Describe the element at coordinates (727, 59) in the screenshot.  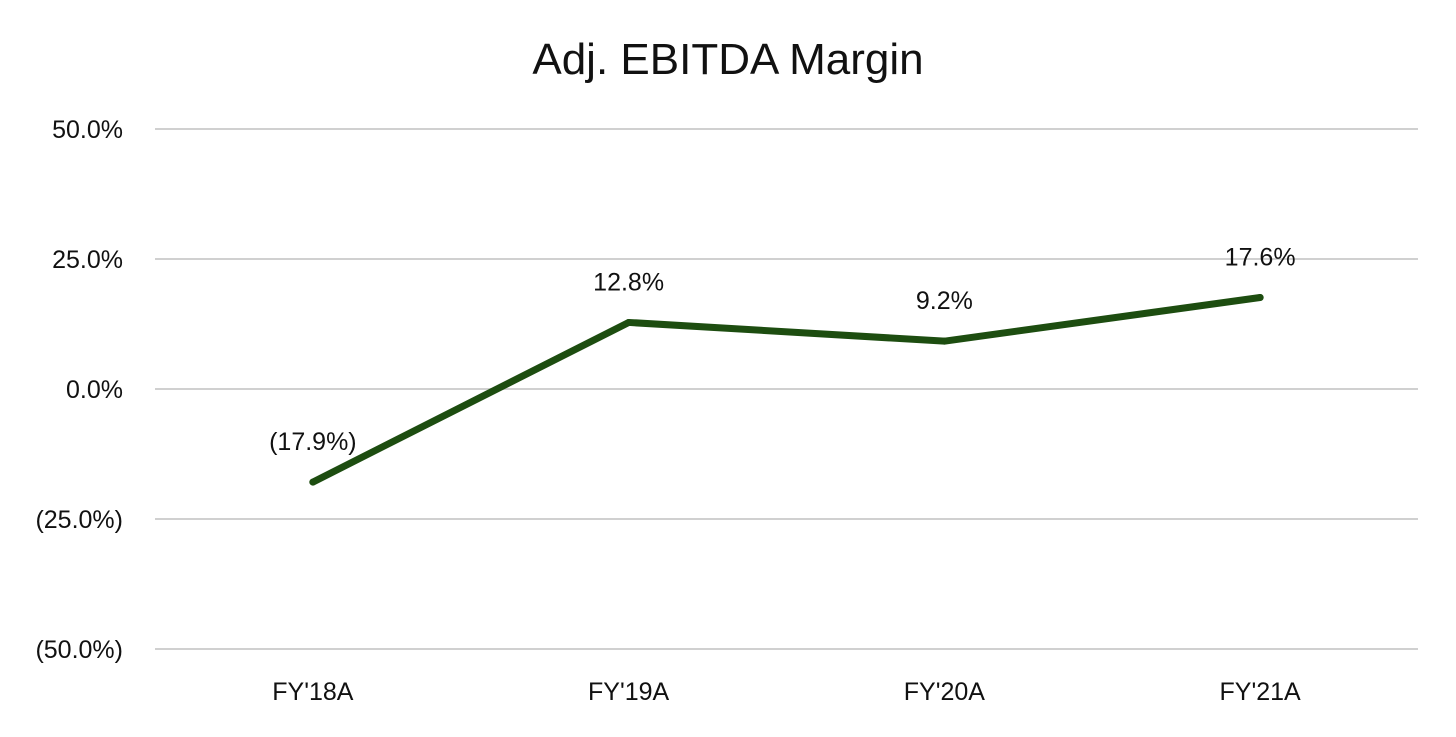
I see `chart-title: Adj. EBITDA Margin` at that location.